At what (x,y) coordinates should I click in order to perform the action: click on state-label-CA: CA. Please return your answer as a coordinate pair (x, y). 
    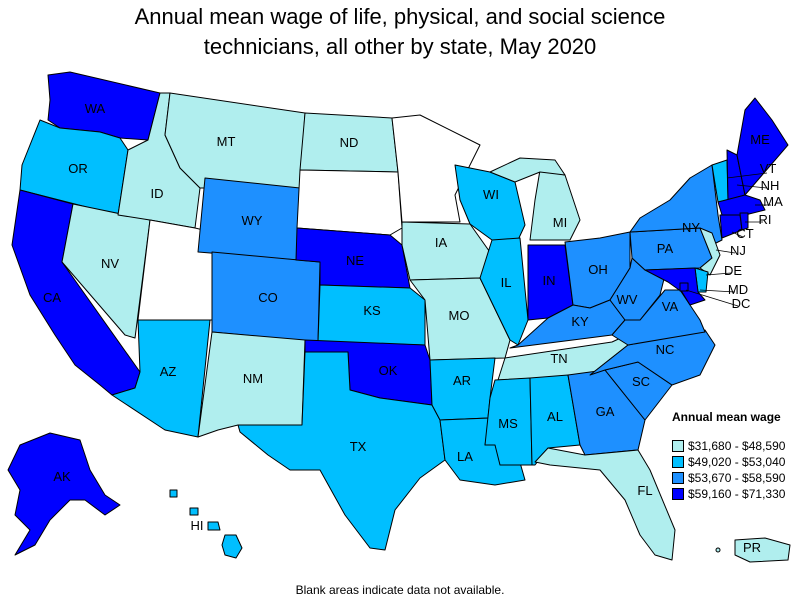
    Looking at the image, I should click on (52, 297).